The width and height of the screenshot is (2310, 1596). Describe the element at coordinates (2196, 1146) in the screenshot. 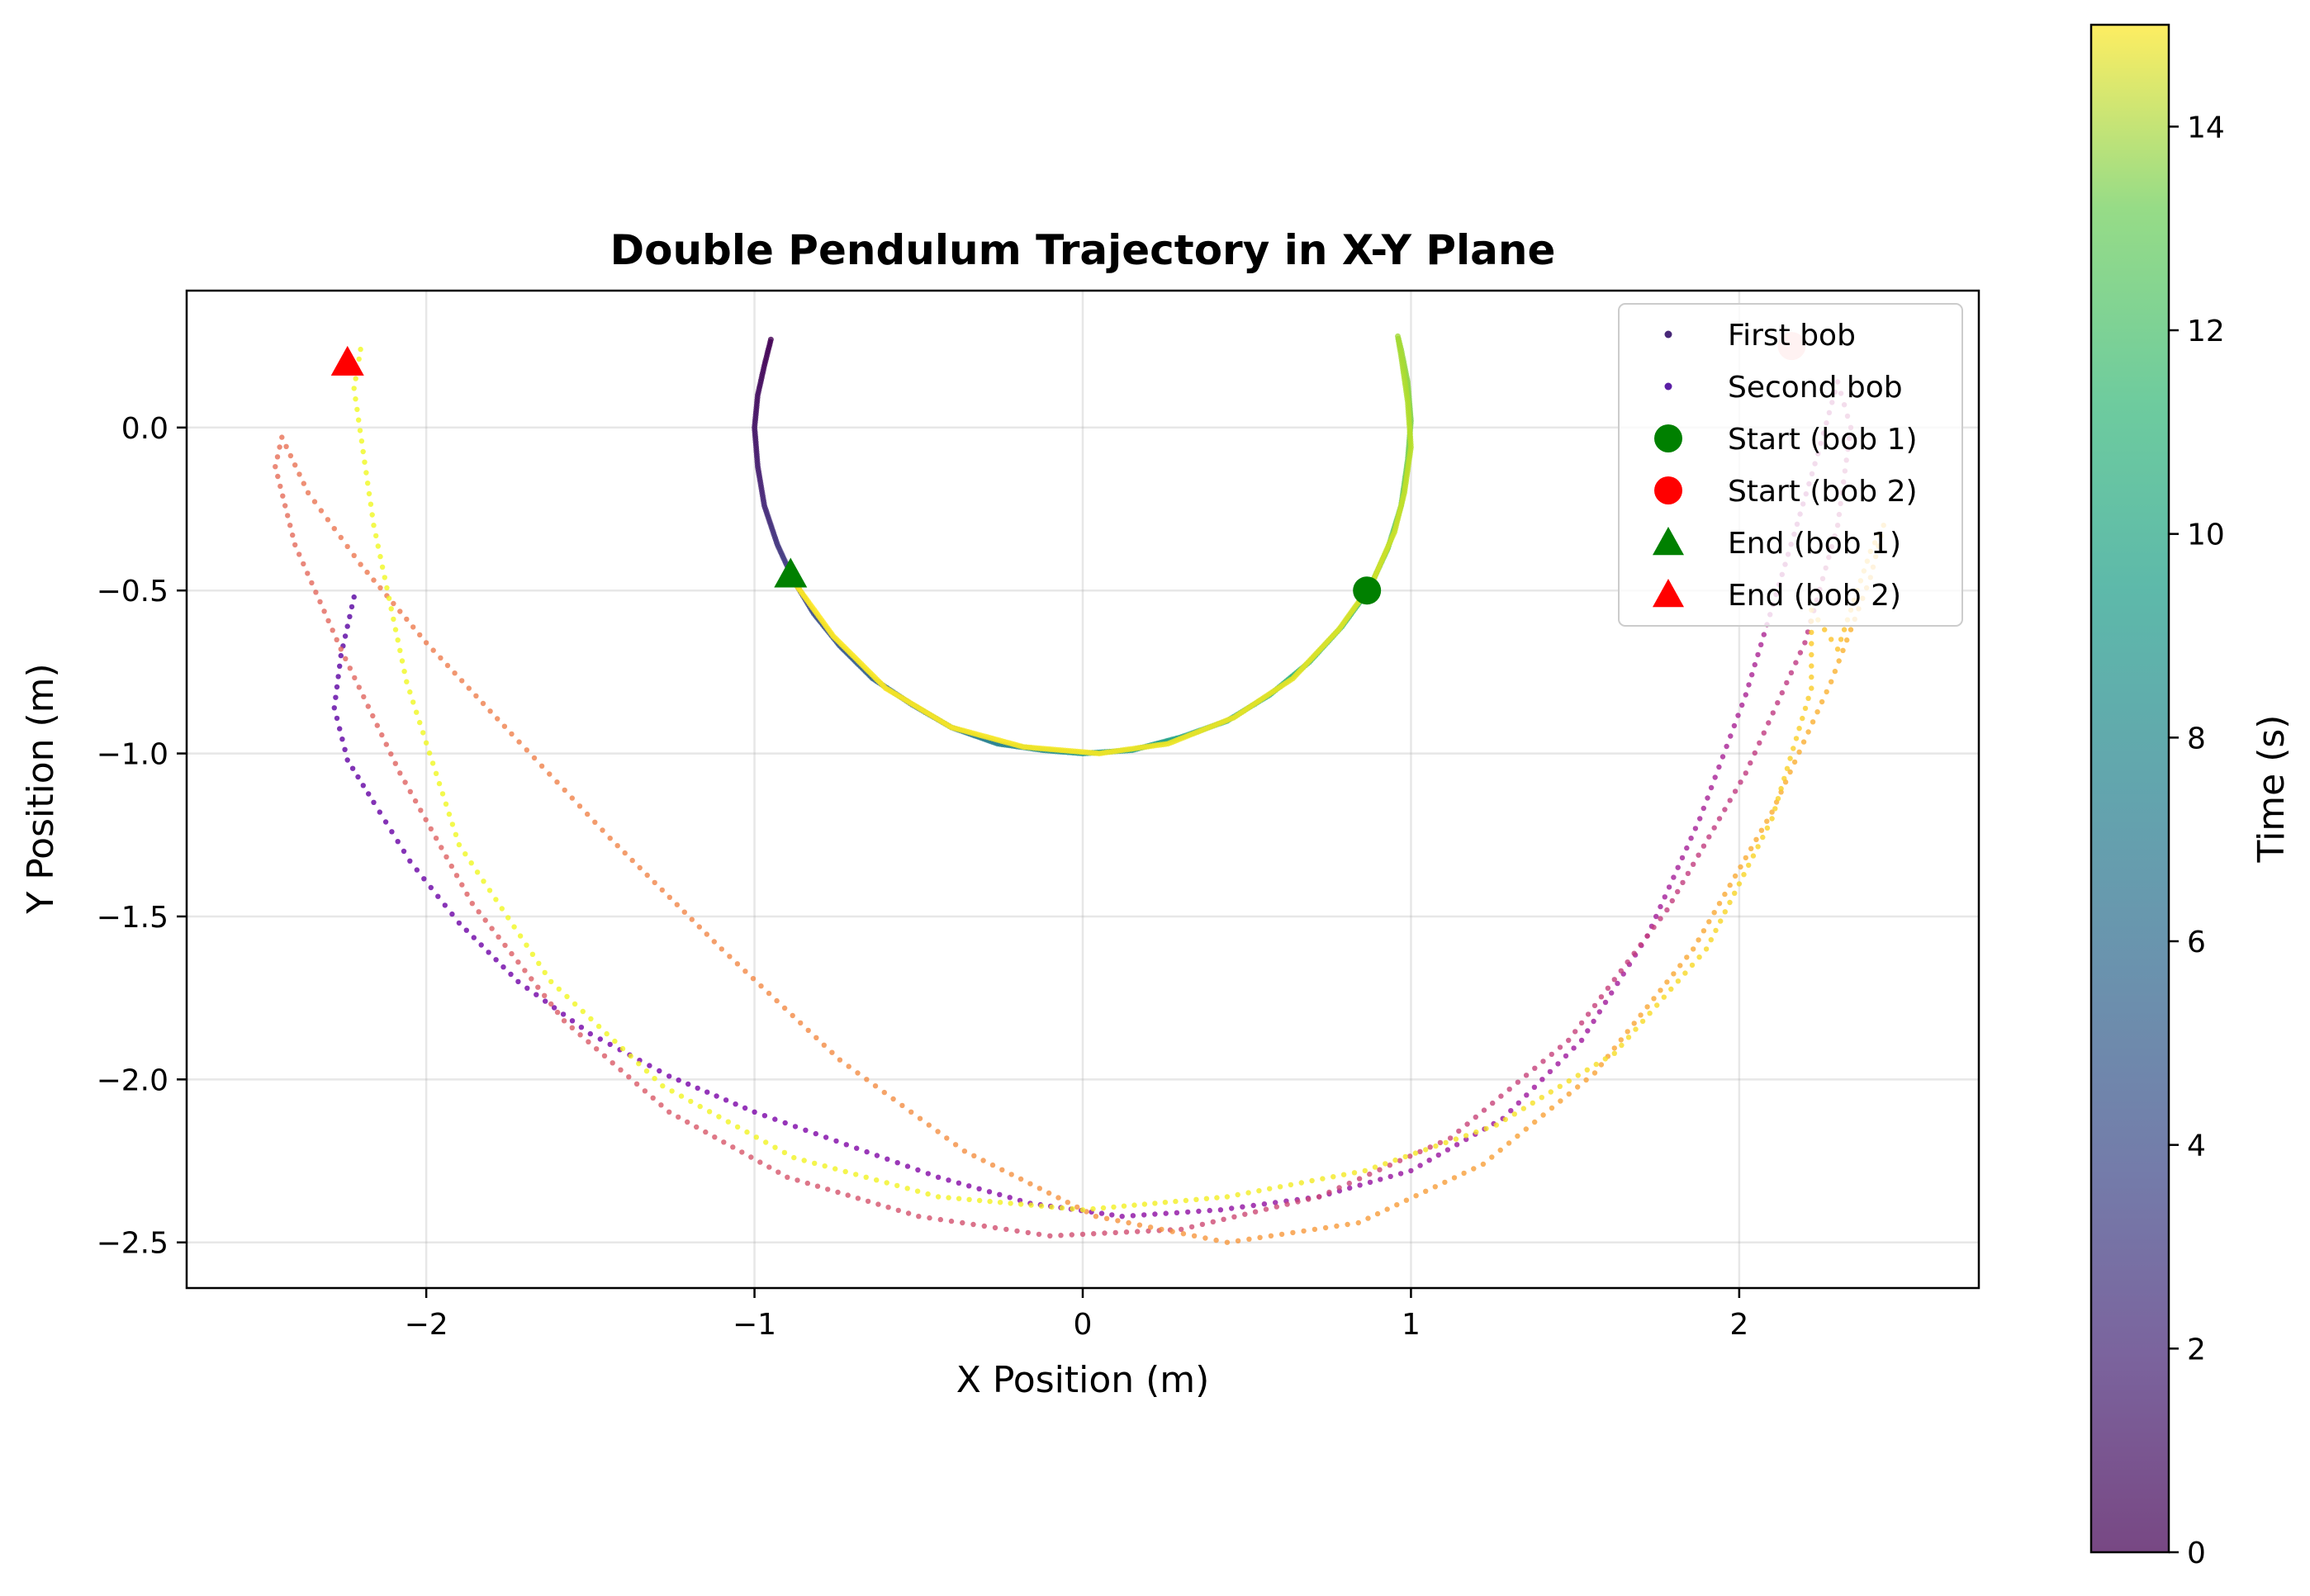

I see `colorbar-tick-label: 4` at that location.